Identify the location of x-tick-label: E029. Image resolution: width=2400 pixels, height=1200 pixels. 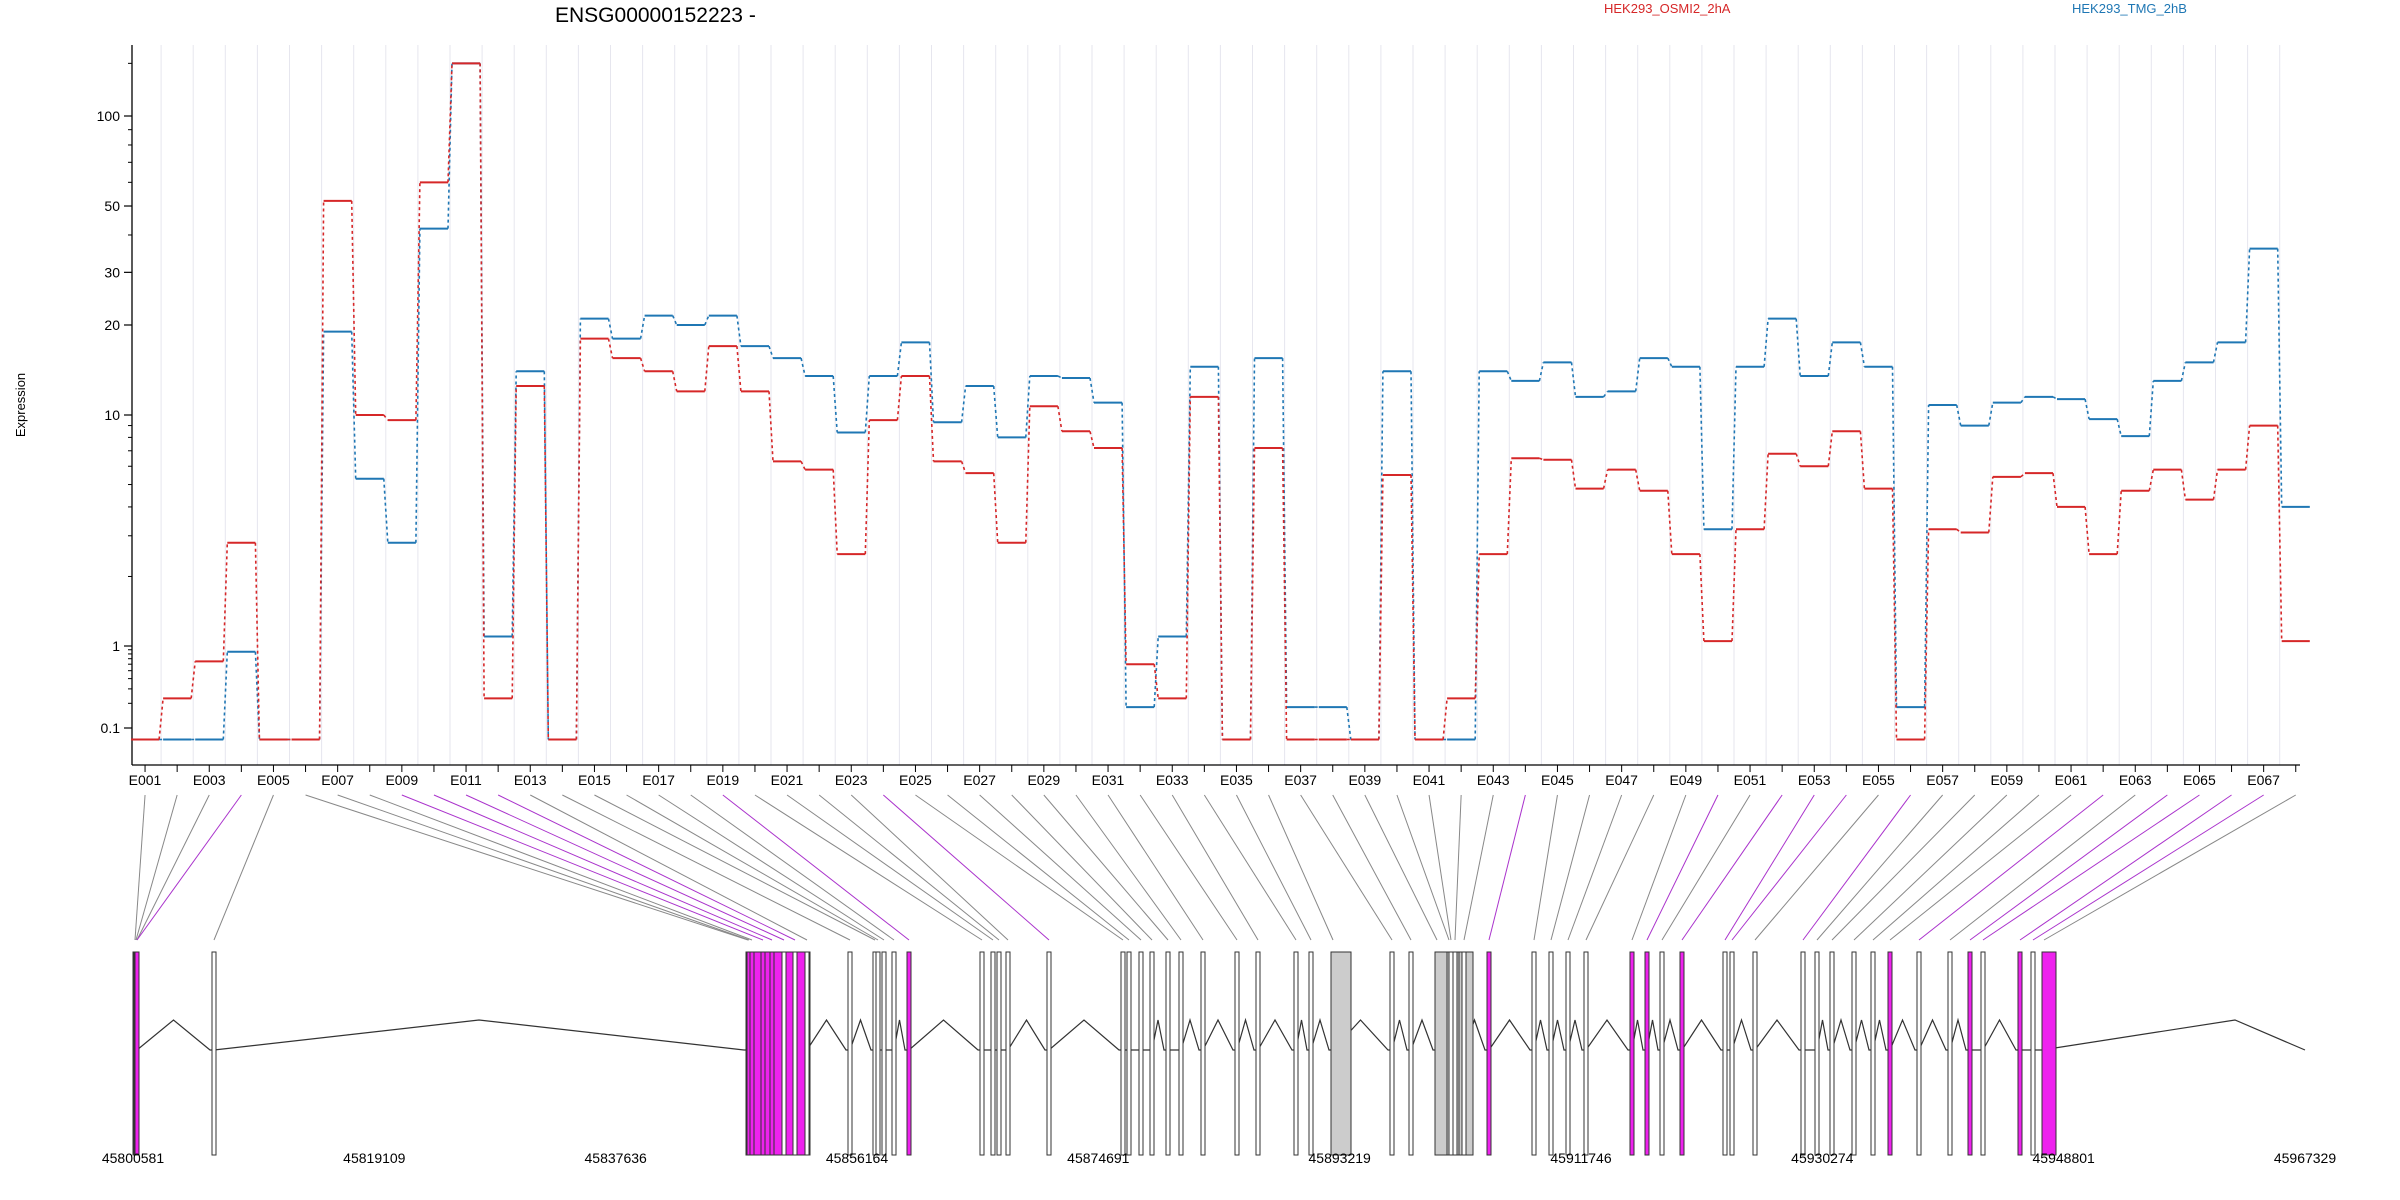
(1043, 780).